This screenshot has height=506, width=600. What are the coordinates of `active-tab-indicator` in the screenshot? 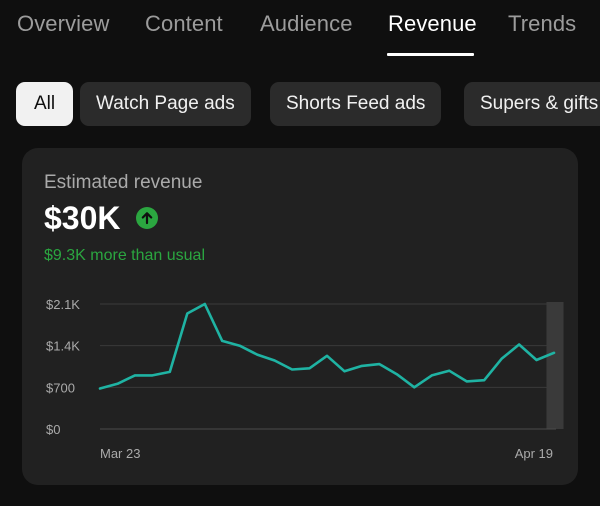 It's located at (430, 54).